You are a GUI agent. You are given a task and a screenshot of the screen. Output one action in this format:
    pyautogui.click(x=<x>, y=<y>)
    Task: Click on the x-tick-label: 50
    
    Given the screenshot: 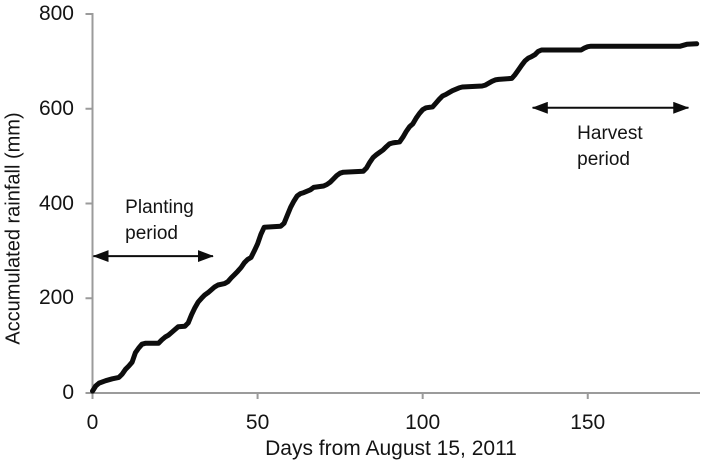 What is the action you would take?
    pyautogui.click(x=257, y=422)
    